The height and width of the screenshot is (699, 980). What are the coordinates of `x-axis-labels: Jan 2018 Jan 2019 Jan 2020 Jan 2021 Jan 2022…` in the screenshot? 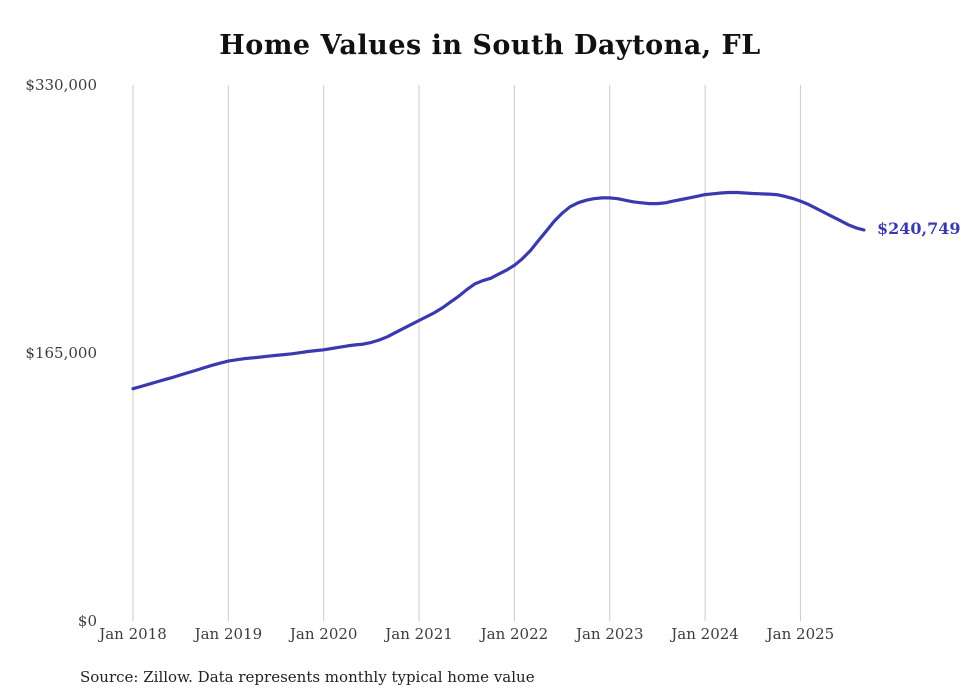 It's located at (490, 636).